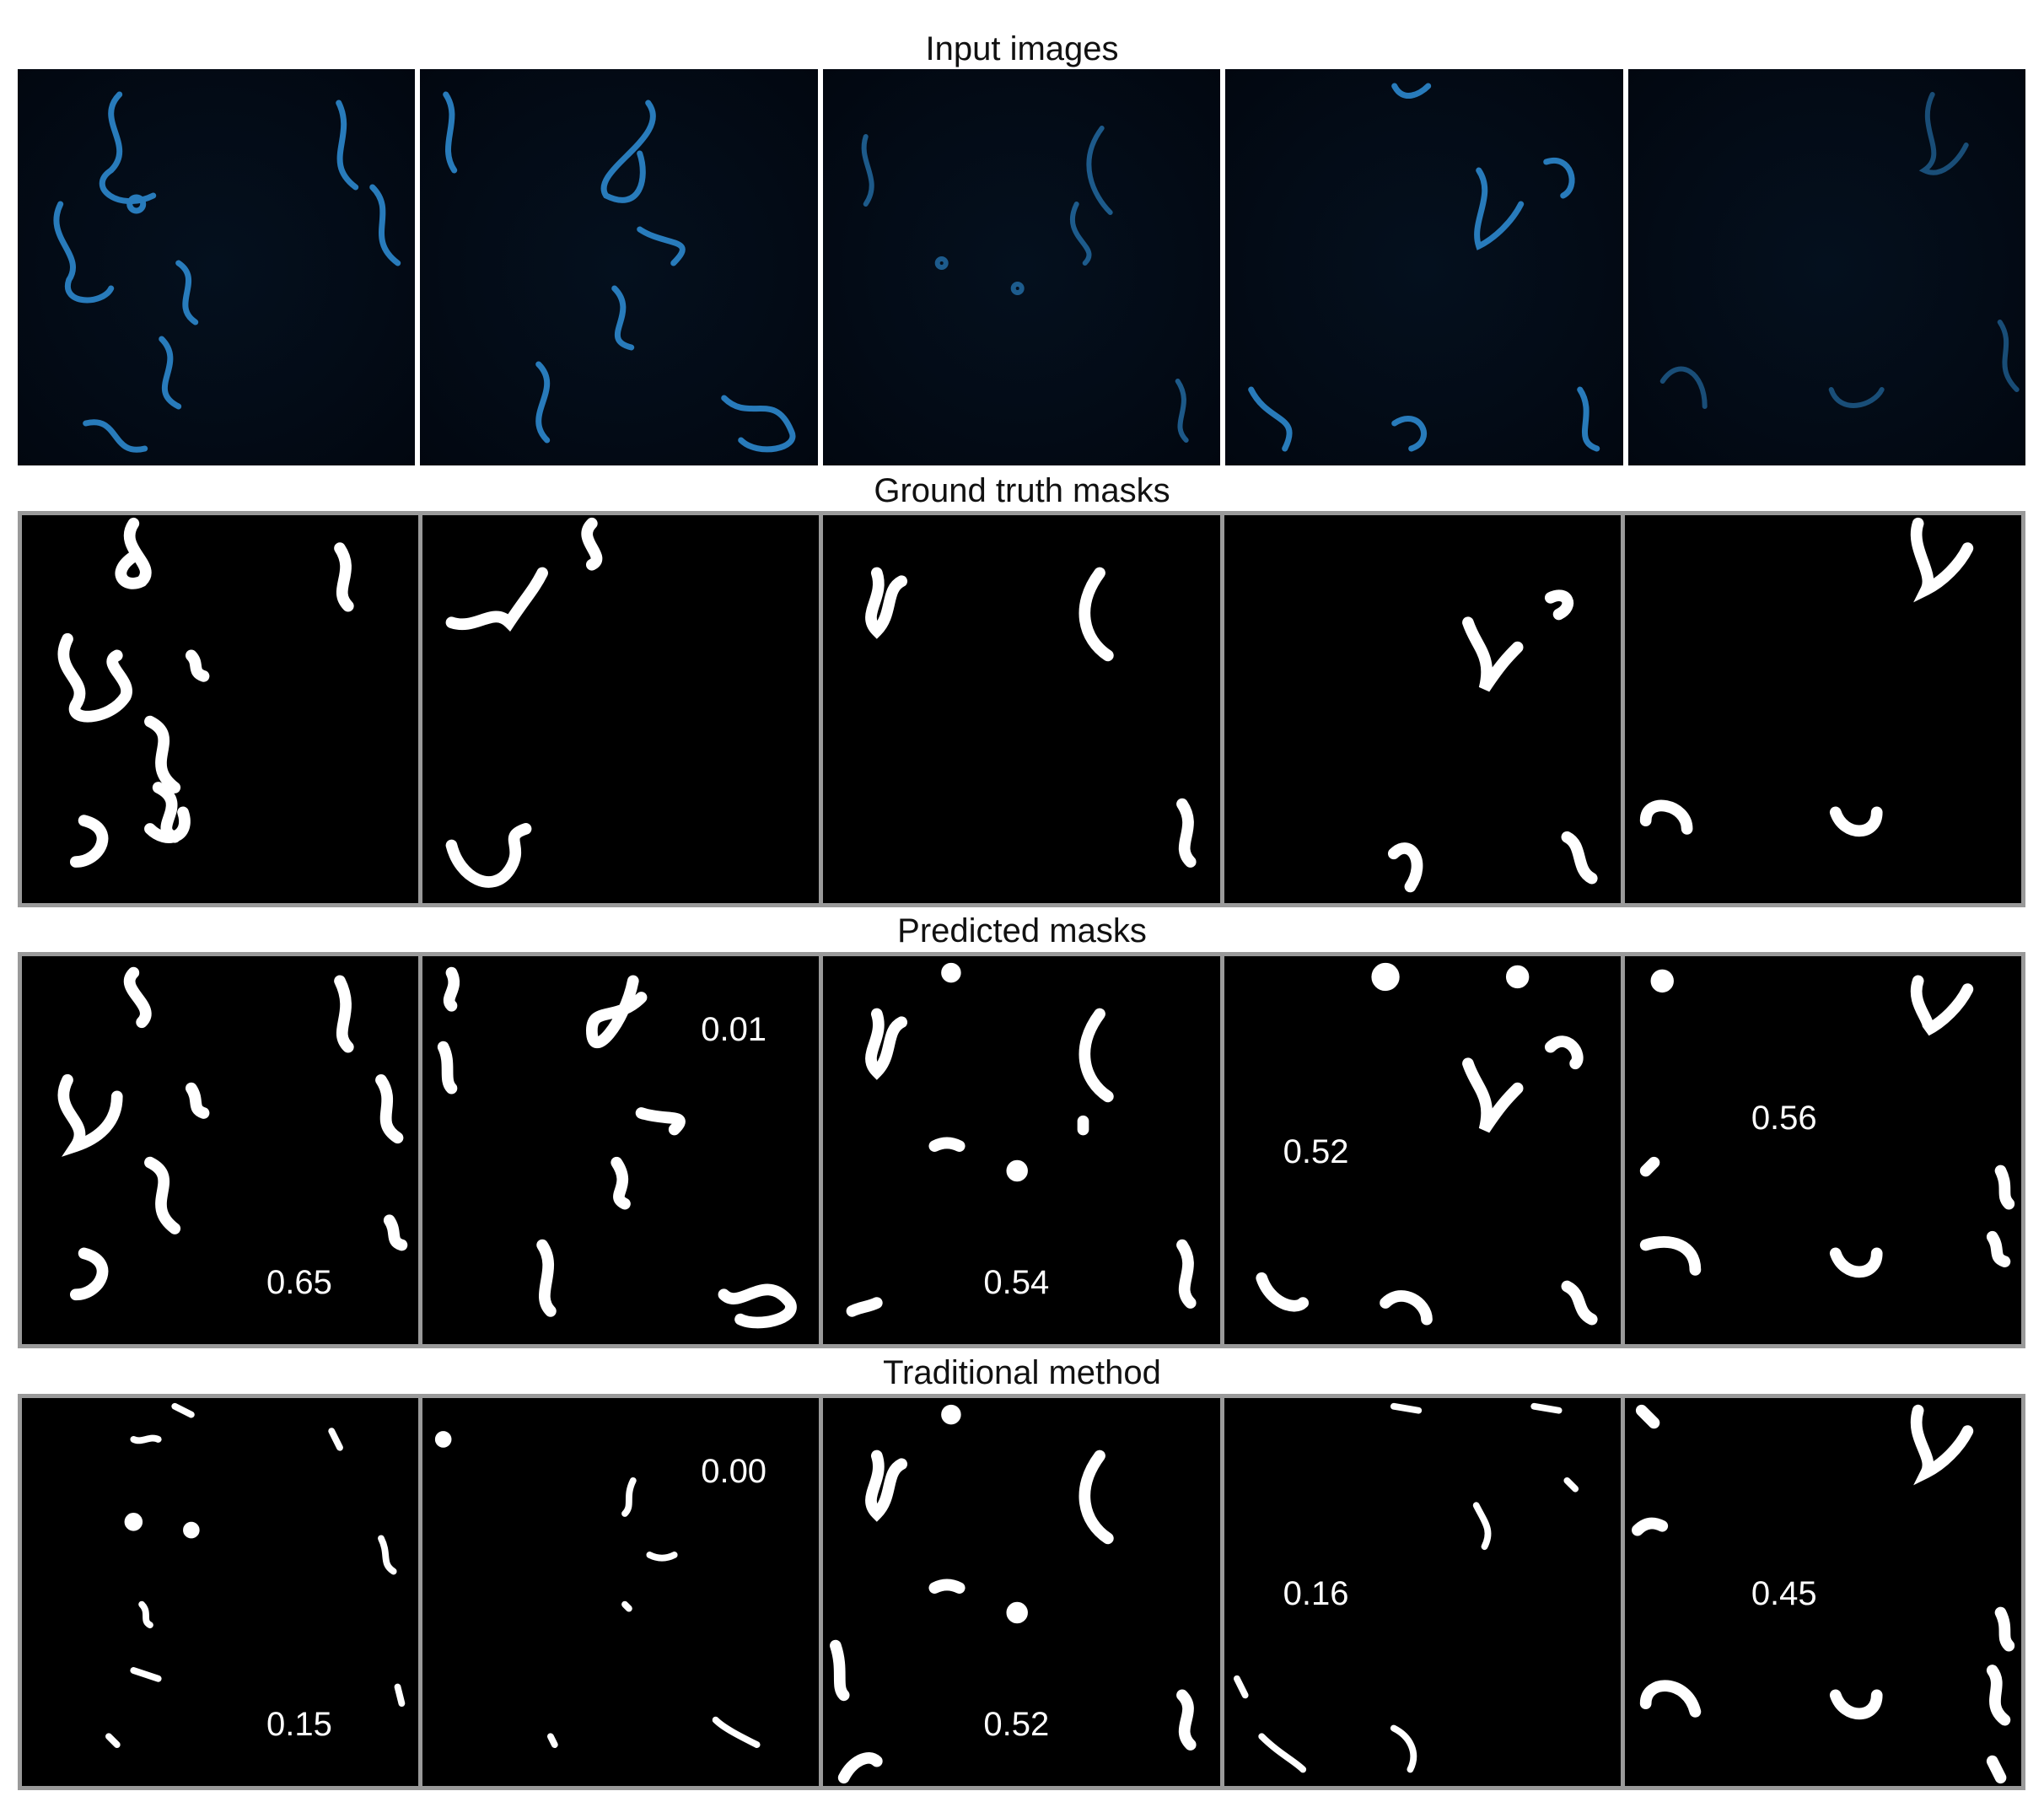  I want to click on row-title-predicted-masks: Predicted masks, so click(1022, 930).